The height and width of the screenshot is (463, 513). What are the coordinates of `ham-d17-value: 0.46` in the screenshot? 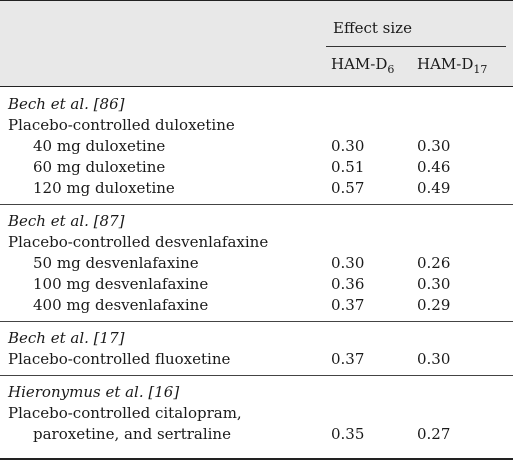 It's located at (434, 167).